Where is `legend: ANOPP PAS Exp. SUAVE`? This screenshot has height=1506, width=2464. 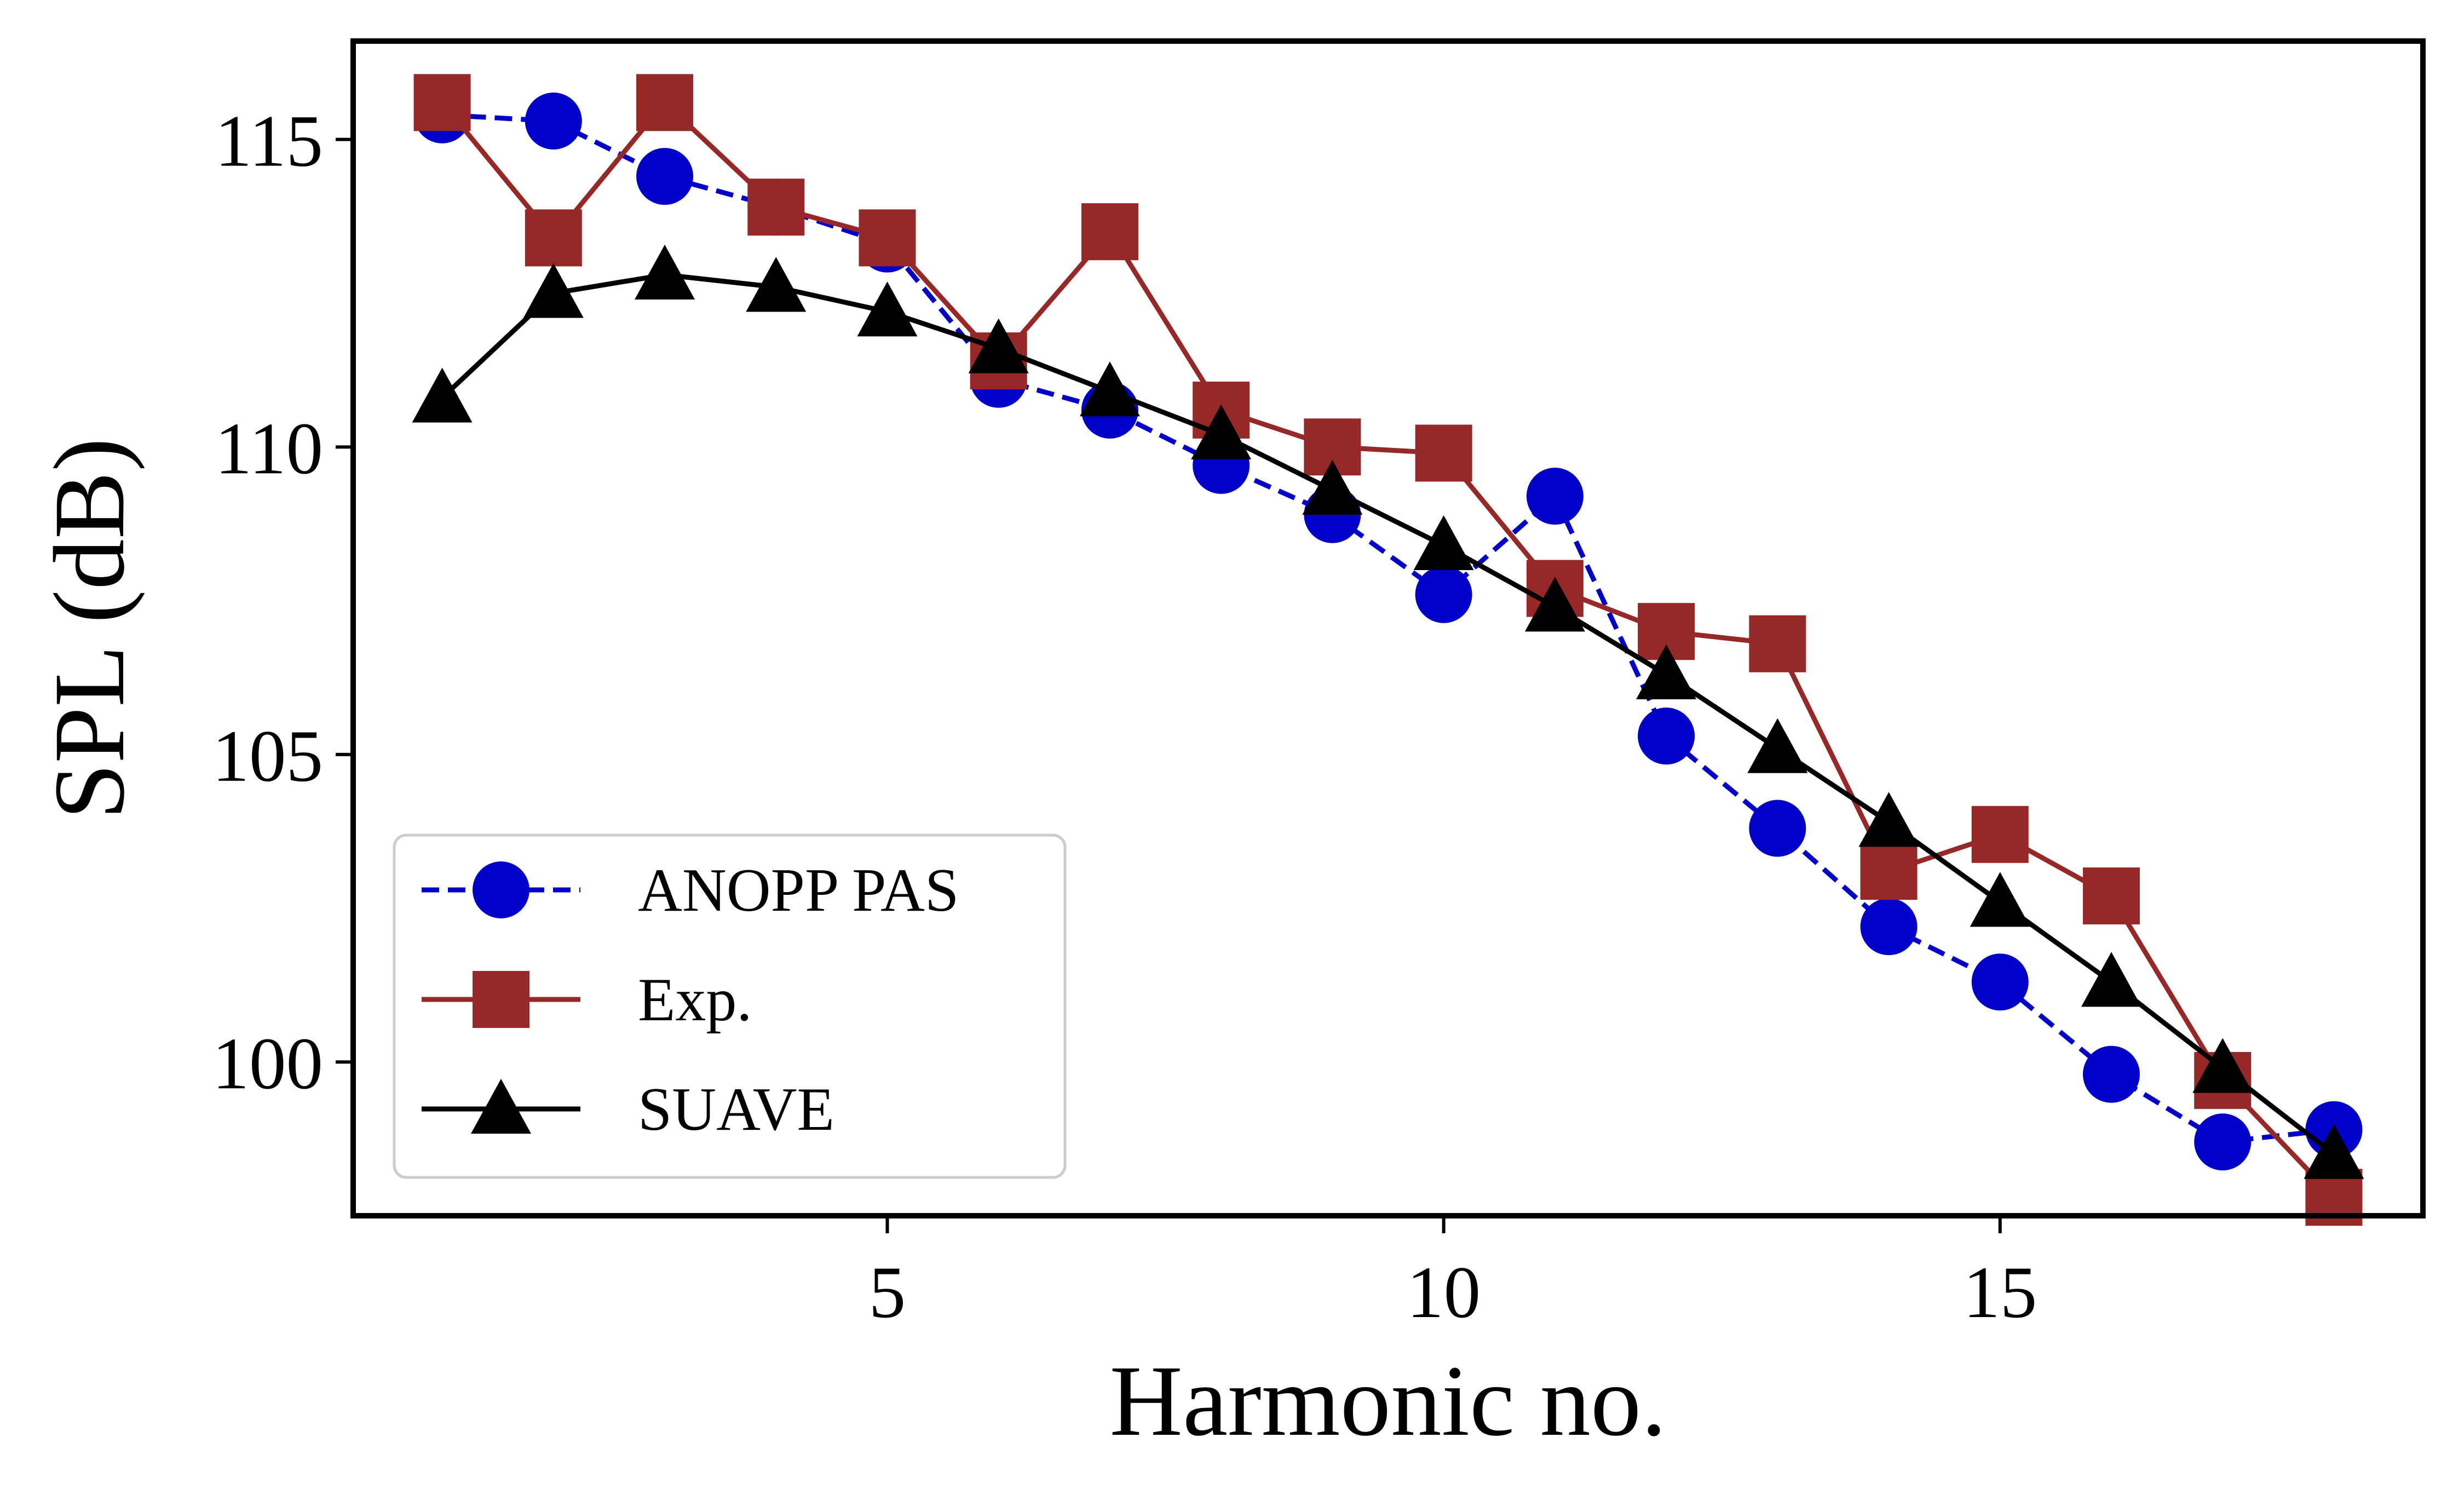
legend: ANOPP PAS Exp. SUAVE is located at coordinates (730, 1006).